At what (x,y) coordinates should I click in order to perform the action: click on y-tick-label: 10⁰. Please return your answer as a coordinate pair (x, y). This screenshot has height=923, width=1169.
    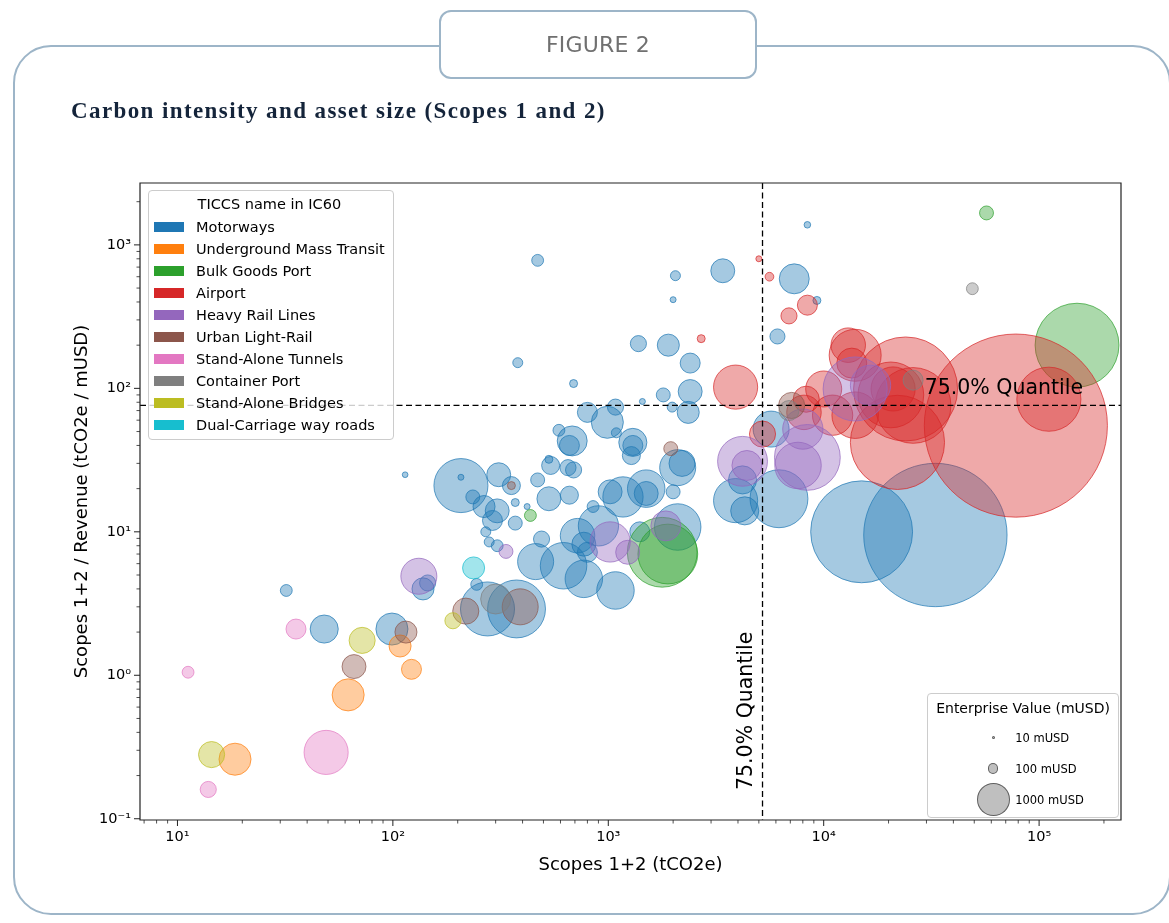
    Looking at the image, I should click on (119, 674).